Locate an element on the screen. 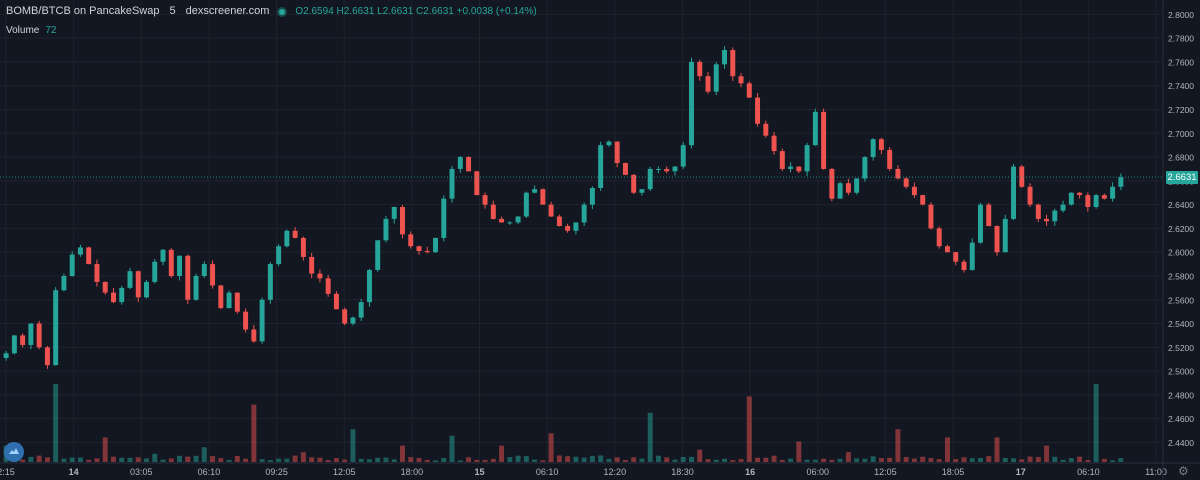  y-tick-label: 2.7800 is located at coordinates (1181, 39).